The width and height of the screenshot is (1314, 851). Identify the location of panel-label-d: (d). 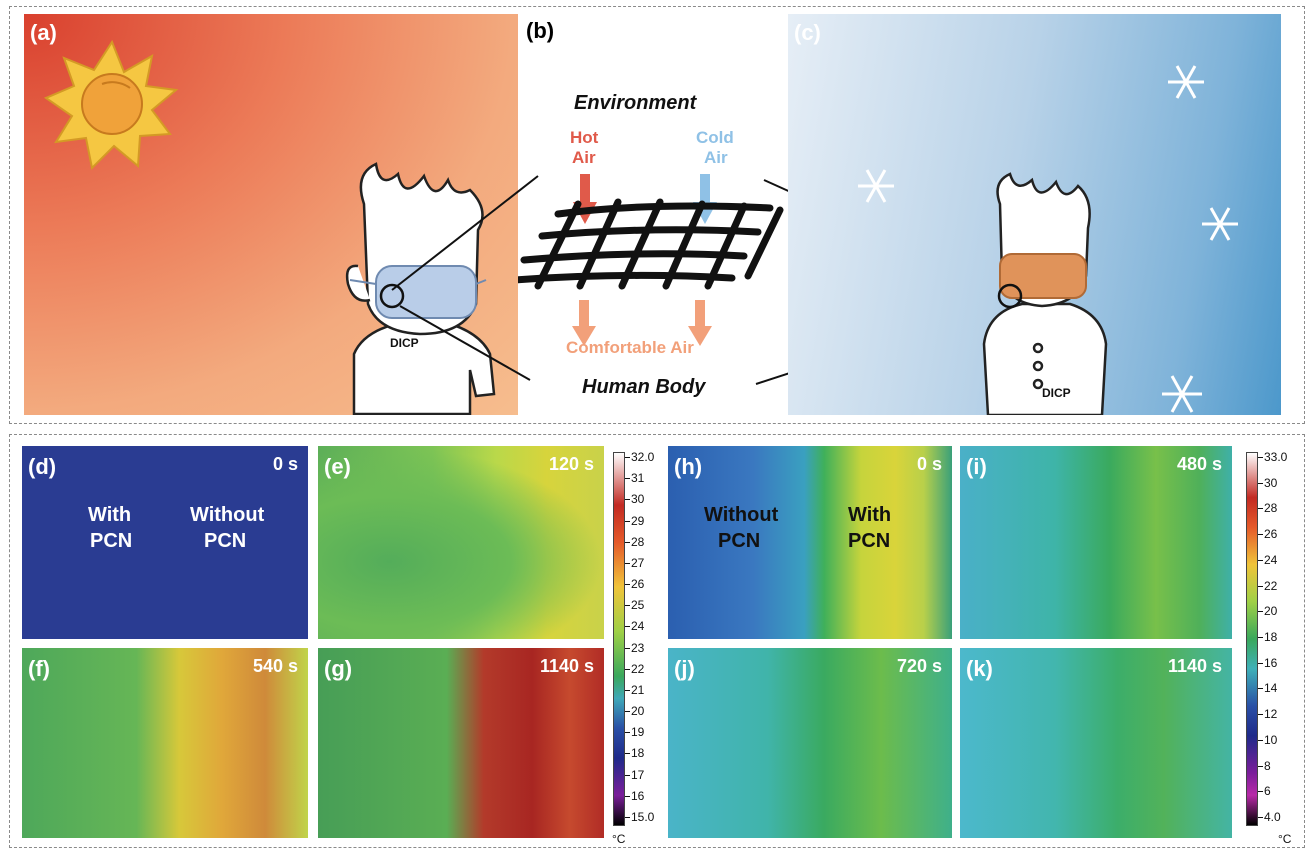
(42, 466).